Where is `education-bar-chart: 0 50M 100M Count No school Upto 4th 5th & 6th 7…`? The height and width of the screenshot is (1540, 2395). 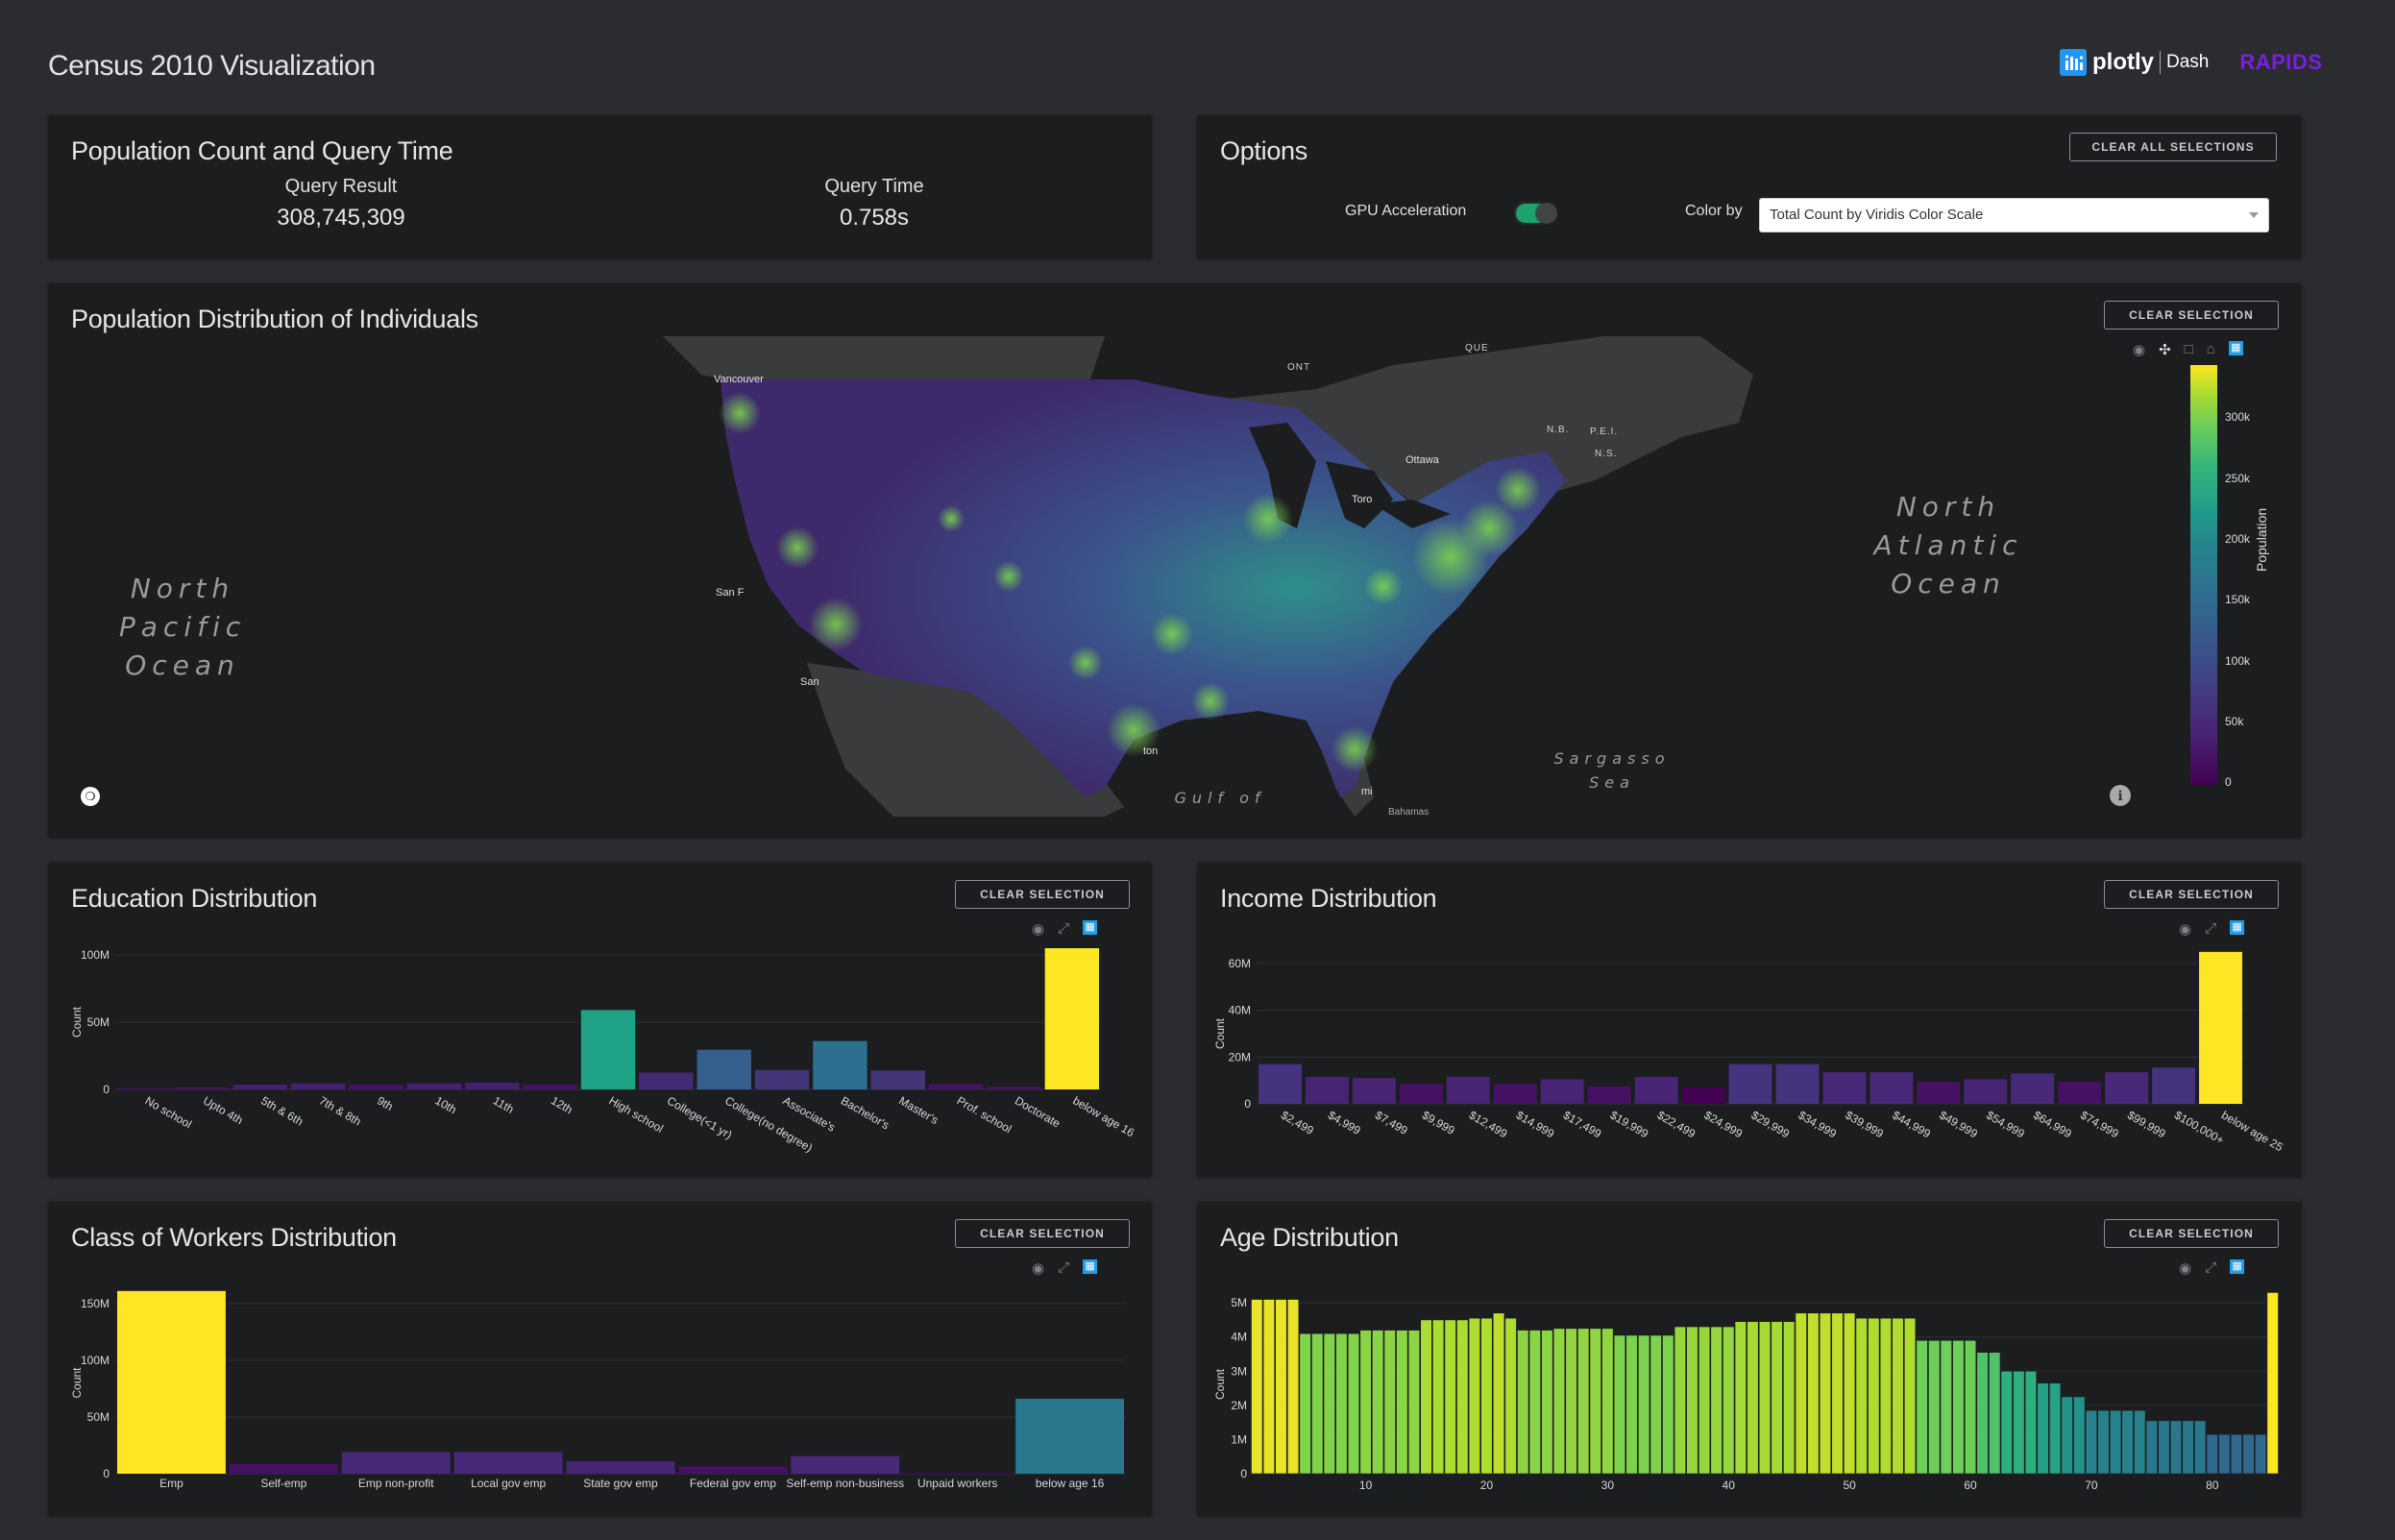
education-bar-chart: 0 50M 100M Count No school Upto 4th 5th & 6th 7… is located at coordinates (600, 1021).